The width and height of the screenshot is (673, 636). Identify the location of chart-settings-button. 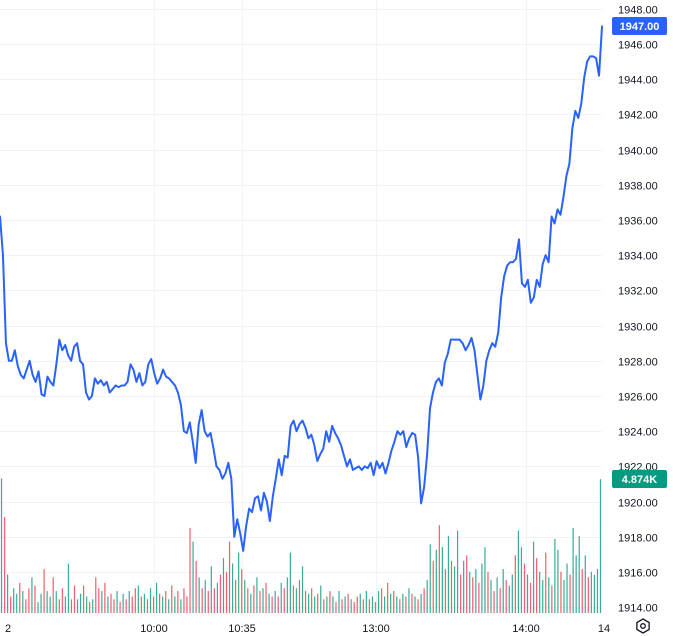
(643, 626).